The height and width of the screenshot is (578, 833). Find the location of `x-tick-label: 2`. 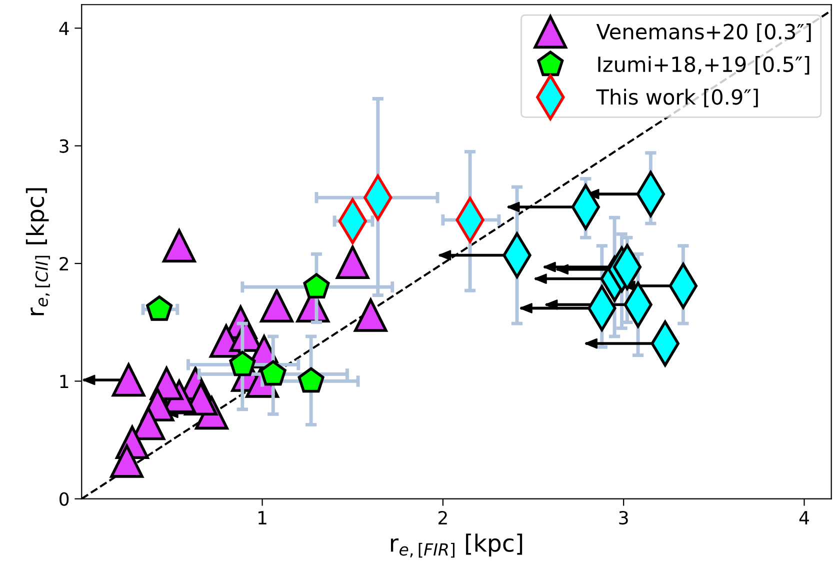

x-tick-label: 2 is located at coordinates (442, 517).